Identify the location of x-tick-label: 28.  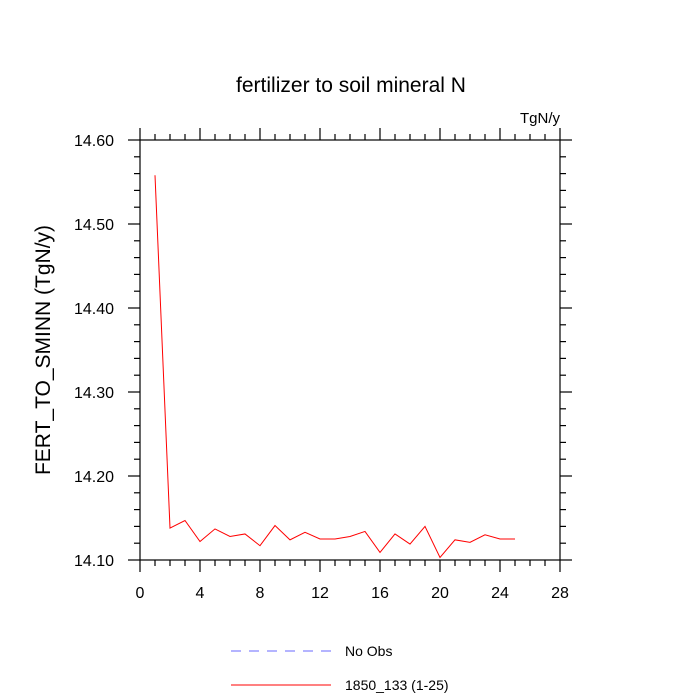
(560, 593).